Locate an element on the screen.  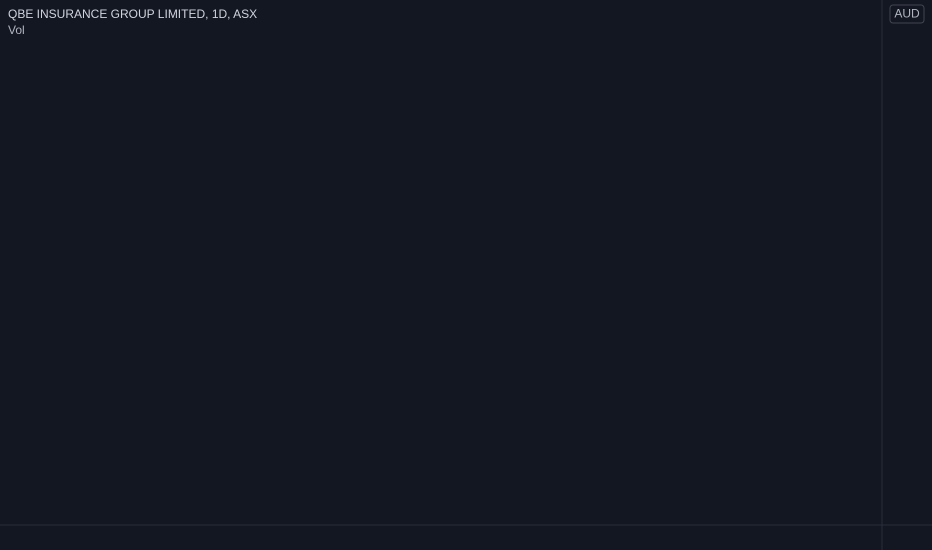
currency: AUD is located at coordinates (907, 14).